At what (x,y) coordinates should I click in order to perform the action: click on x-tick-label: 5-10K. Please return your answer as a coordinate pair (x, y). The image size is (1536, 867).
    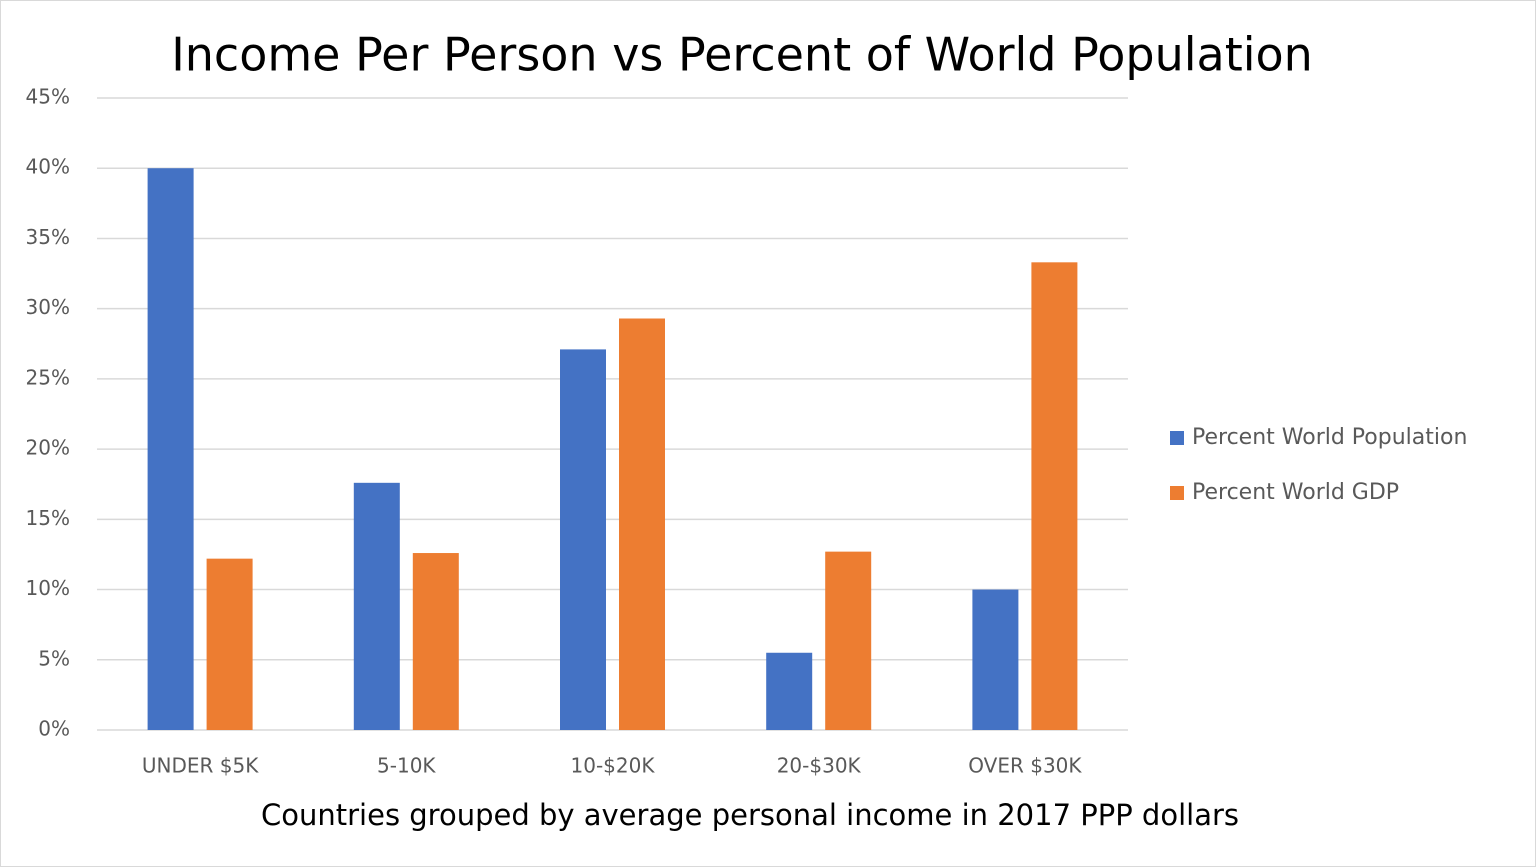
    Looking at the image, I should click on (406, 766).